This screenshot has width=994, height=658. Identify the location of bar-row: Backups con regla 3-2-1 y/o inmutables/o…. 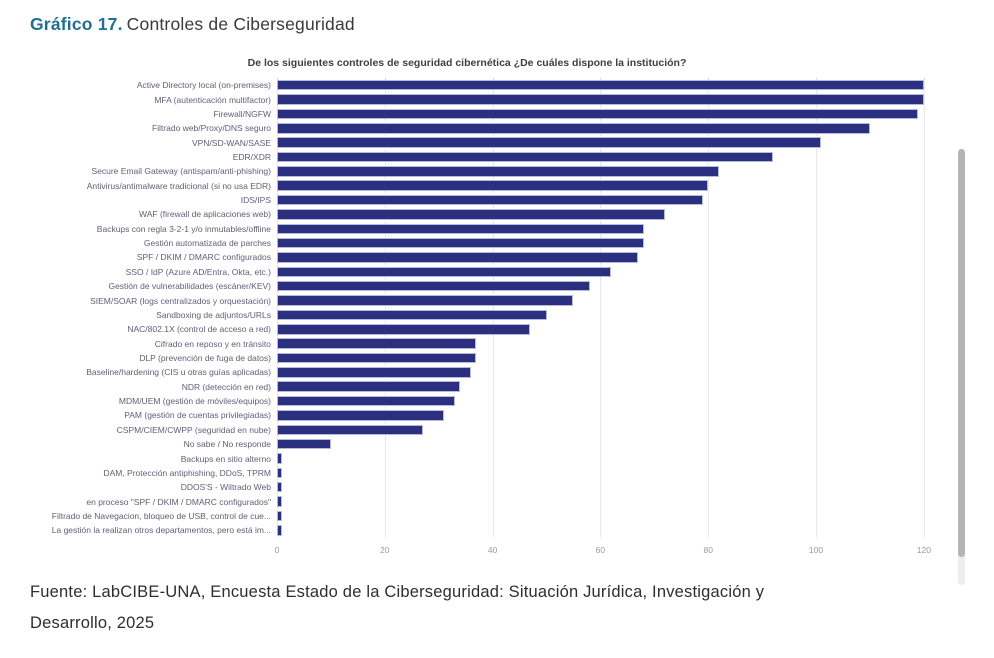
(518, 229).